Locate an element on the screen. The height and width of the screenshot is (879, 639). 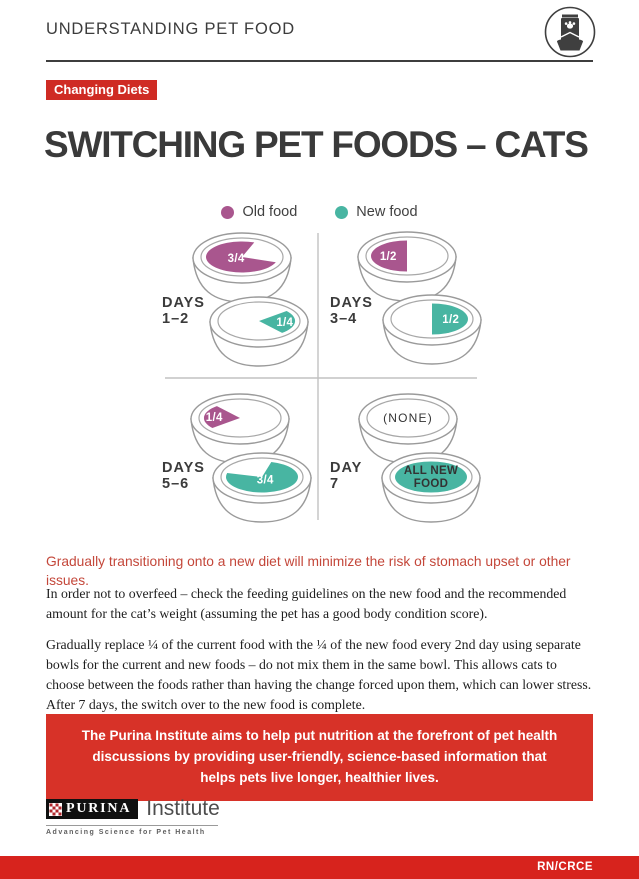
food-amount-label: (NONE) is located at coordinates (408, 418).